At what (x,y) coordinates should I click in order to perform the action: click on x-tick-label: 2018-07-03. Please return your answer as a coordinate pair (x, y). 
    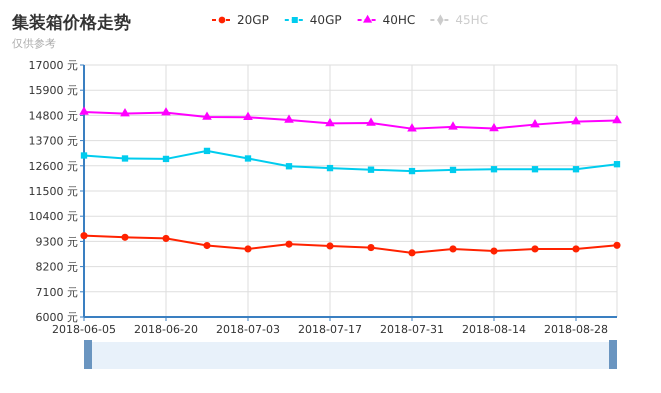
    Looking at the image, I should click on (248, 329).